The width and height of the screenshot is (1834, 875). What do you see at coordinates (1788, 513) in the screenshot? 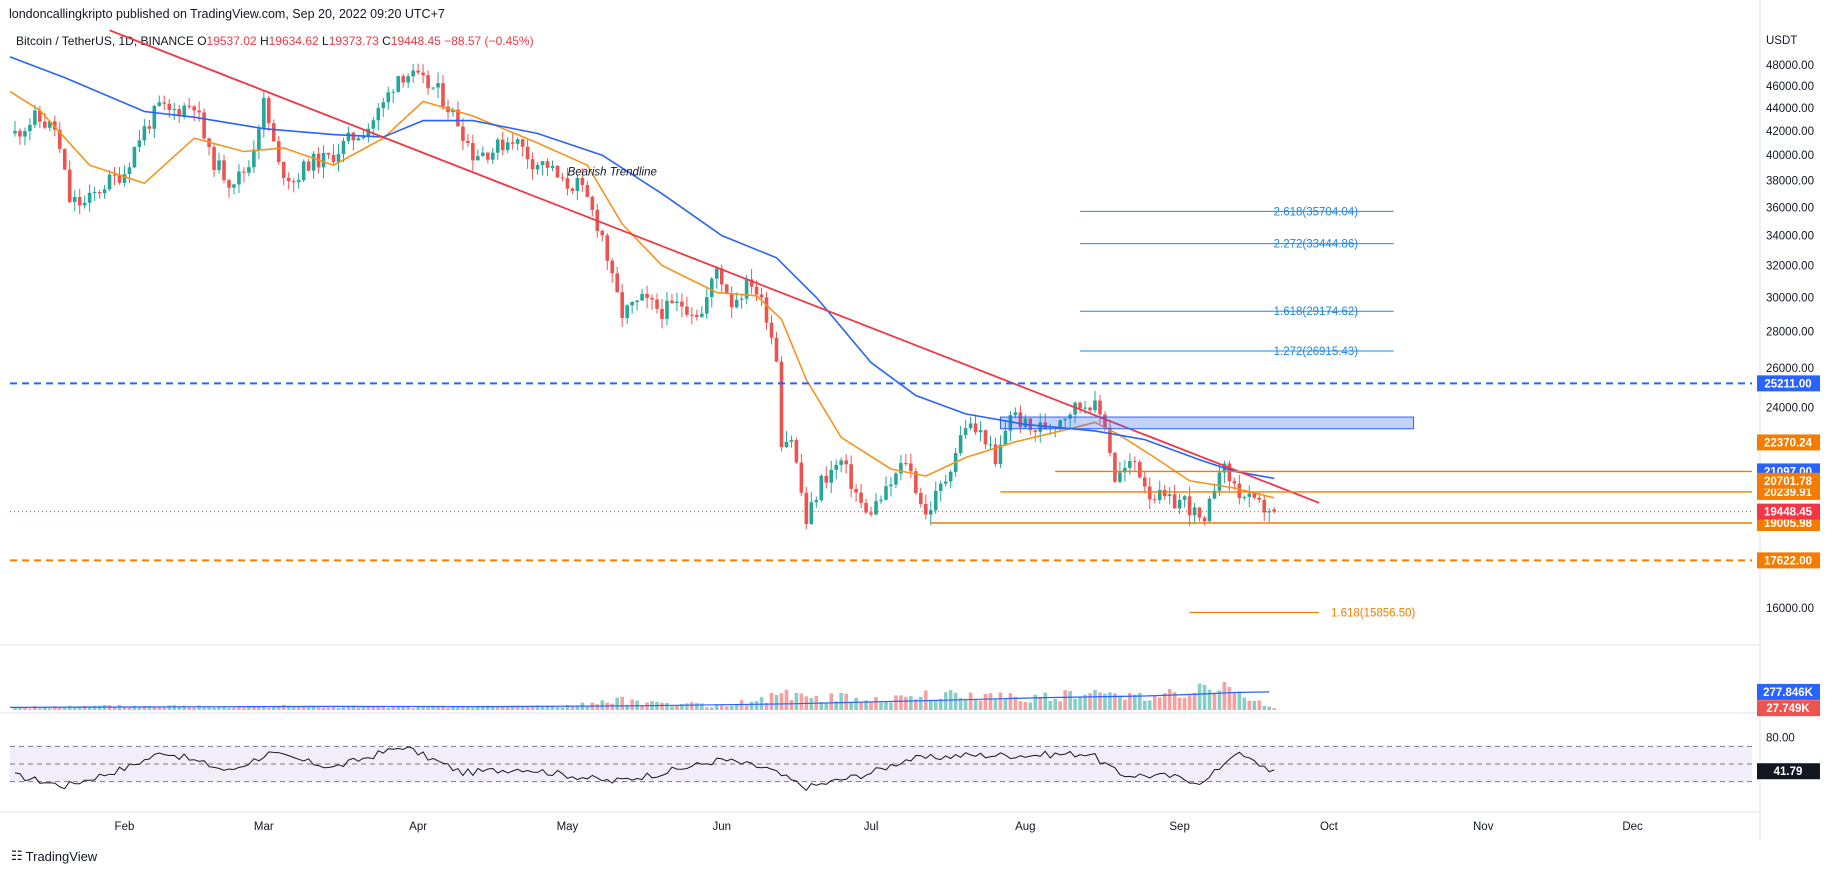
I see `price-badge-label: 19448.45` at bounding box center [1788, 513].